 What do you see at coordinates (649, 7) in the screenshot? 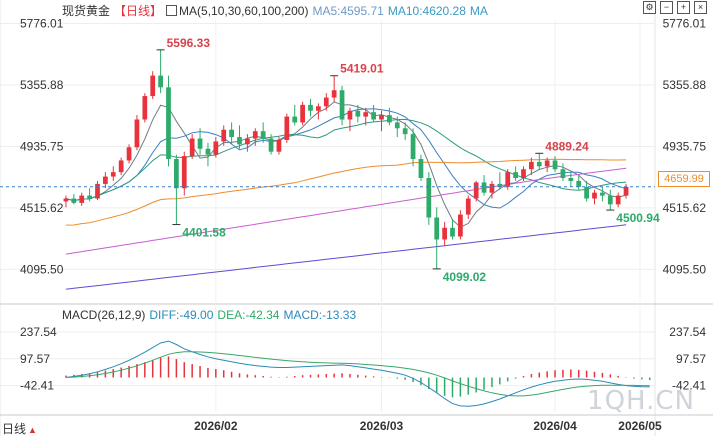
I see `settings-icon: ⚙` at bounding box center [649, 7].